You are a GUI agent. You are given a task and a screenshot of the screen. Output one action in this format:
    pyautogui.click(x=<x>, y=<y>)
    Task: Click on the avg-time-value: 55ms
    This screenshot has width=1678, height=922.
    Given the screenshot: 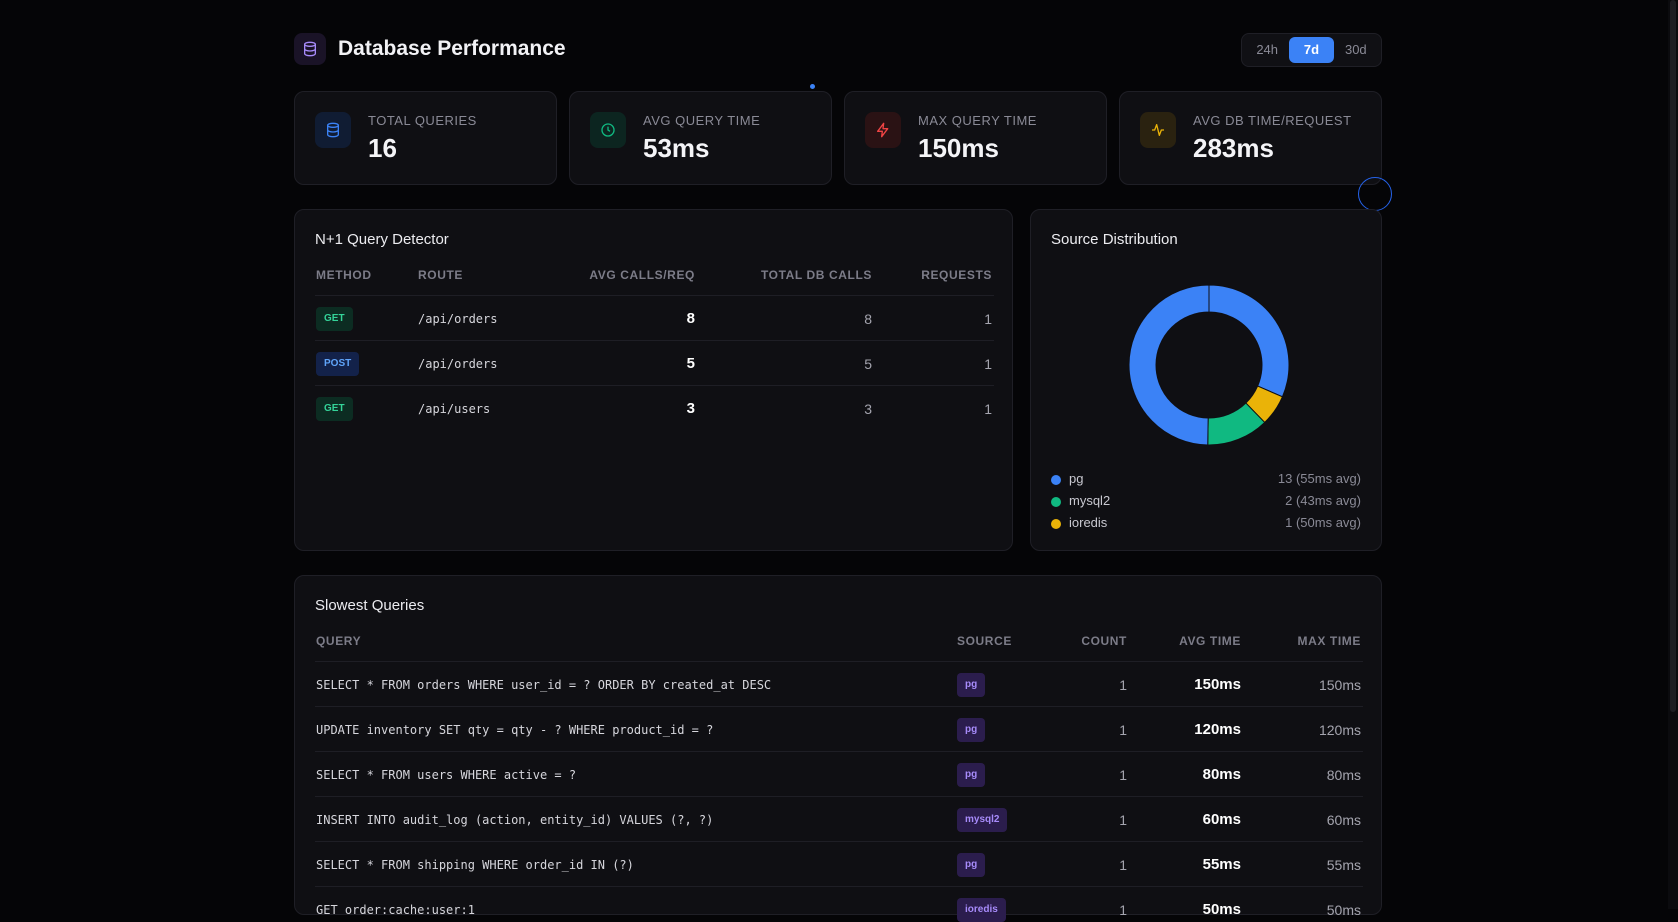 What is the action you would take?
    pyautogui.click(x=1221, y=864)
    